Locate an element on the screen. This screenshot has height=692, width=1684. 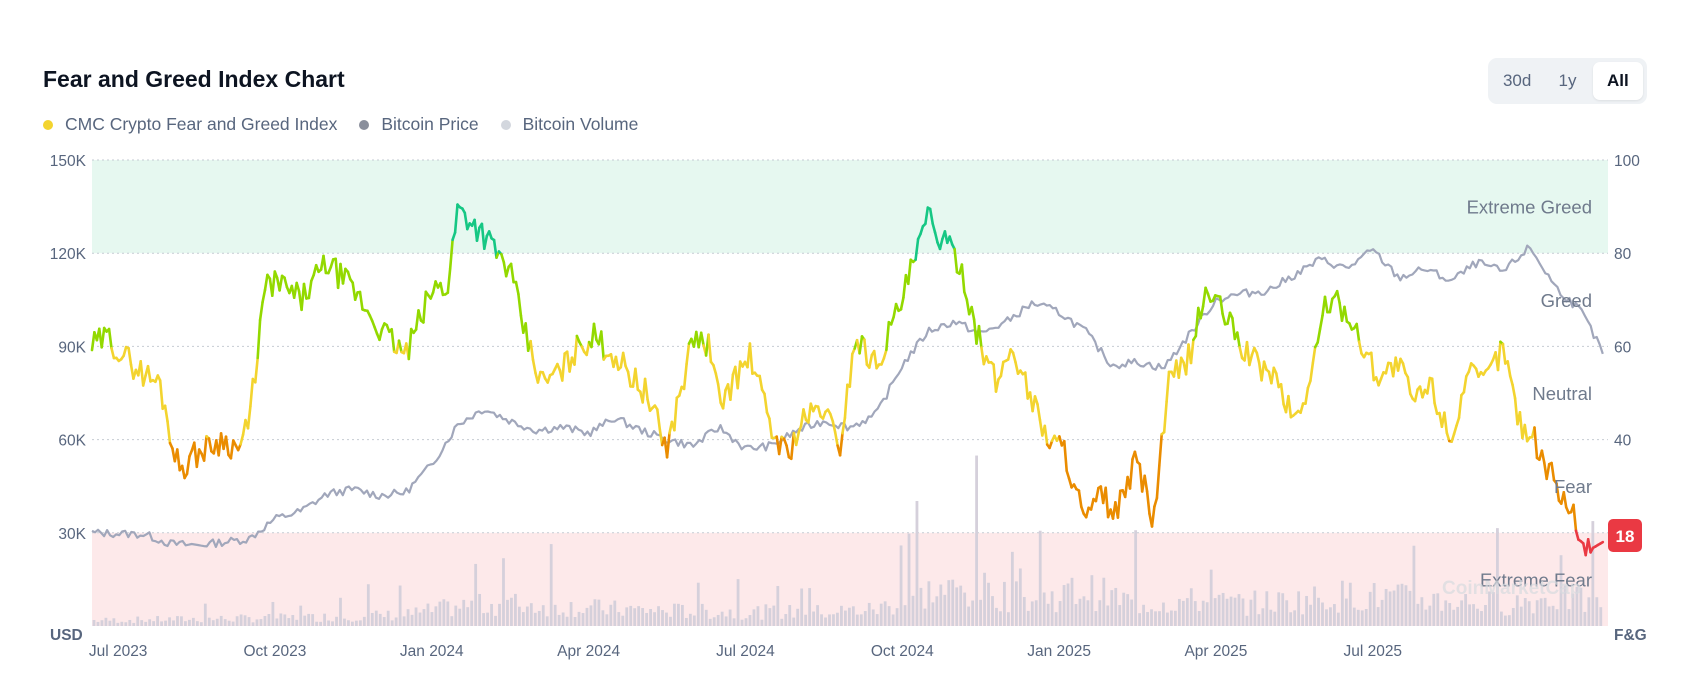
y-right-tick-label: 100 is located at coordinates (1627, 161).